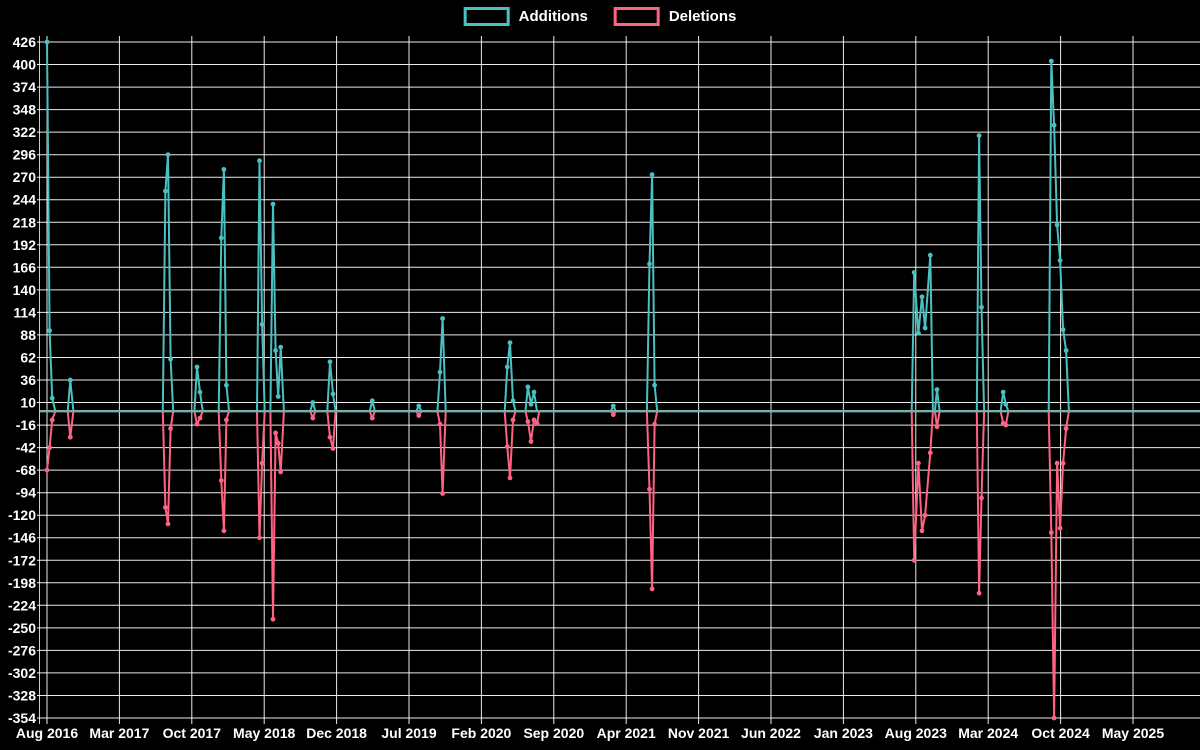 This screenshot has width=1200, height=750. What do you see at coordinates (192, 733) in the screenshot?
I see `x-tick-label: Oct 2017` at bounding box center [192, 733].